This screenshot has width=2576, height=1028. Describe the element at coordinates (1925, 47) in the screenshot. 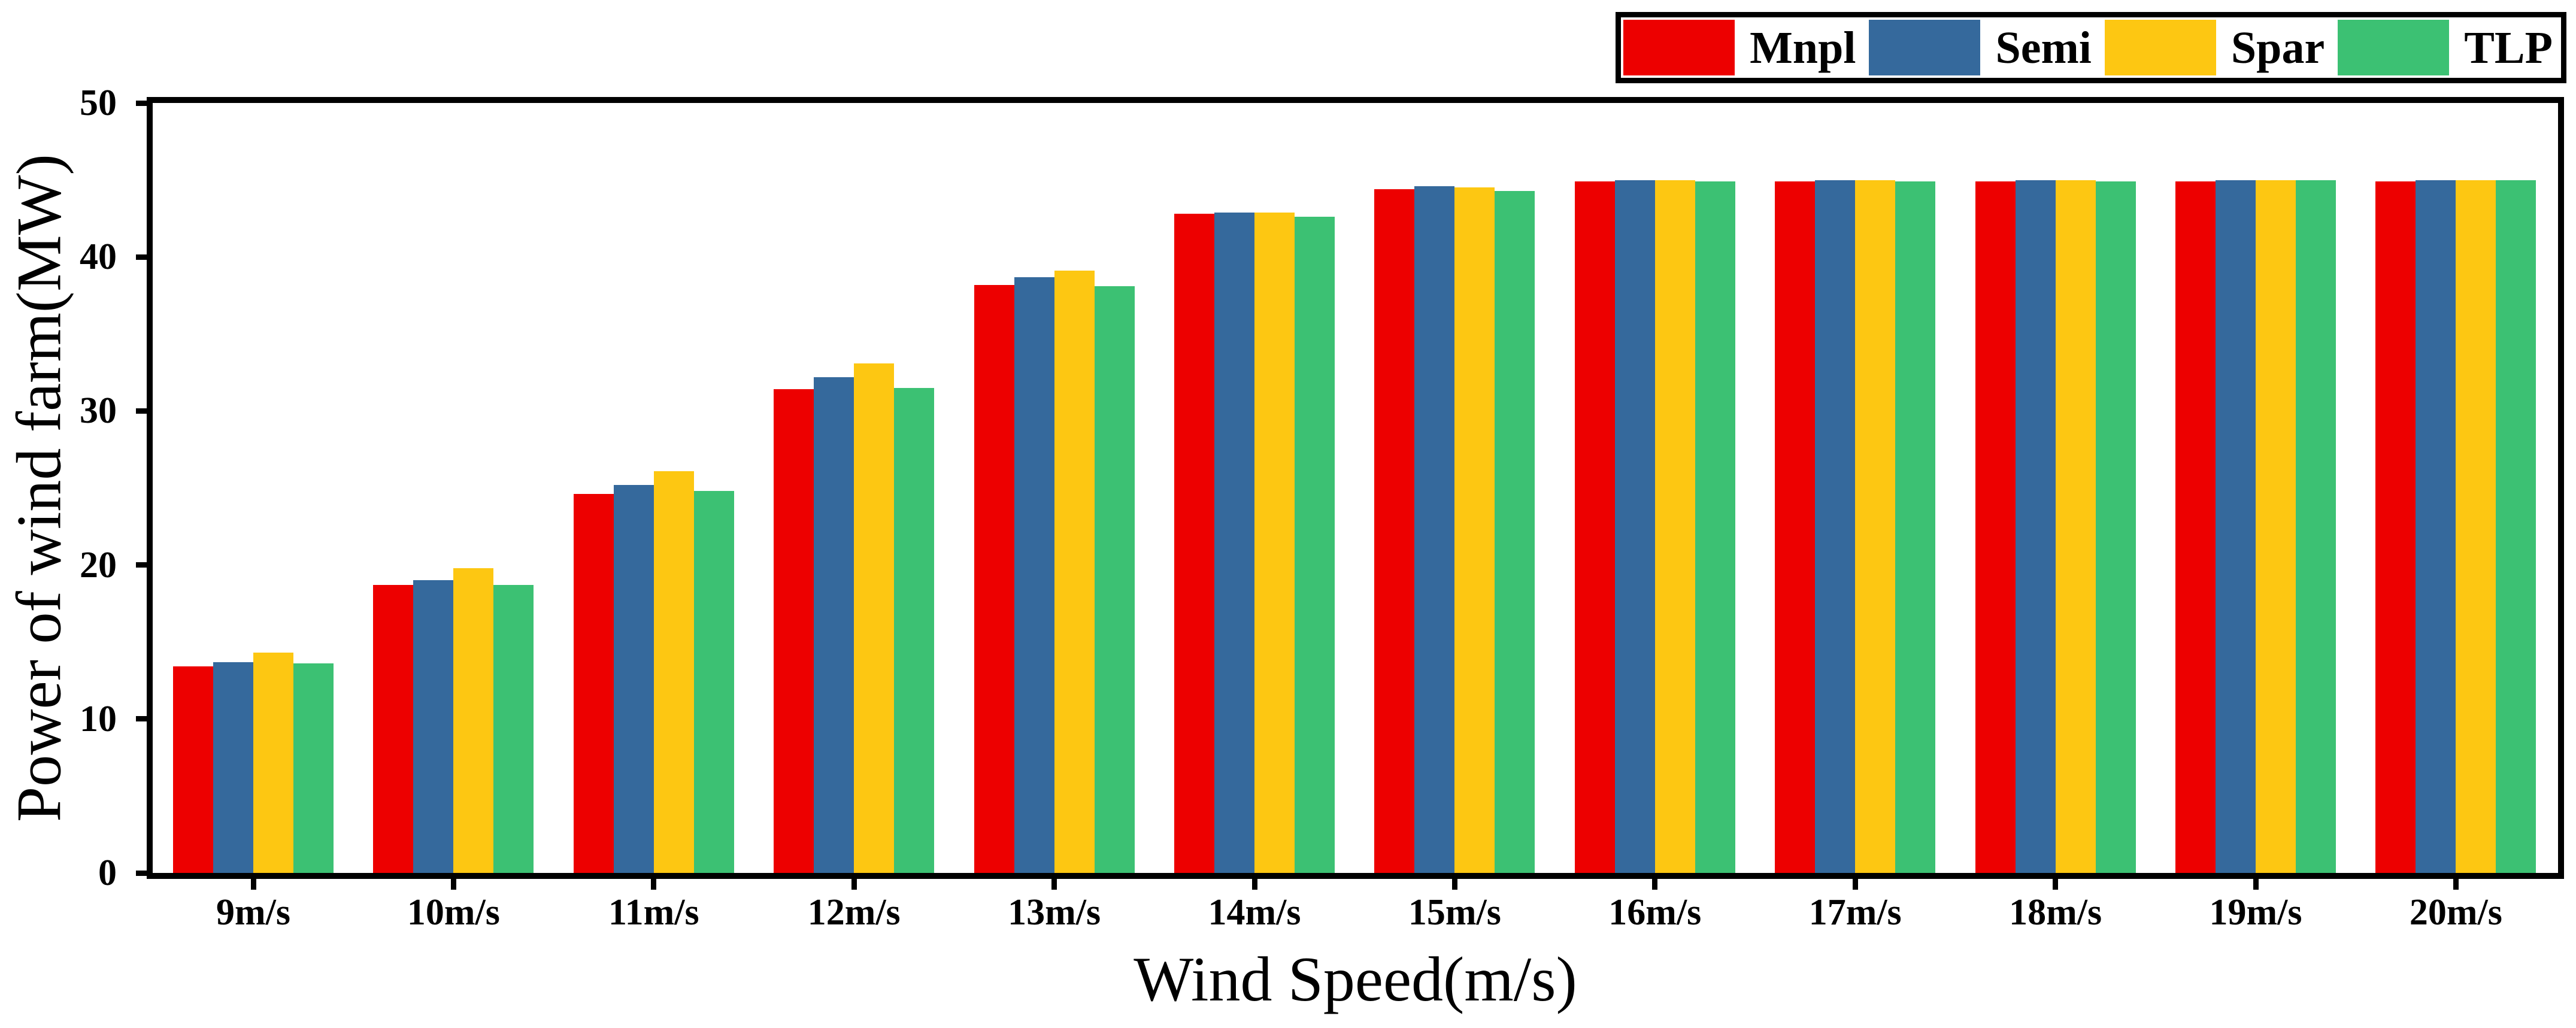

I see `legend-swatch-semi-icon` at that location.